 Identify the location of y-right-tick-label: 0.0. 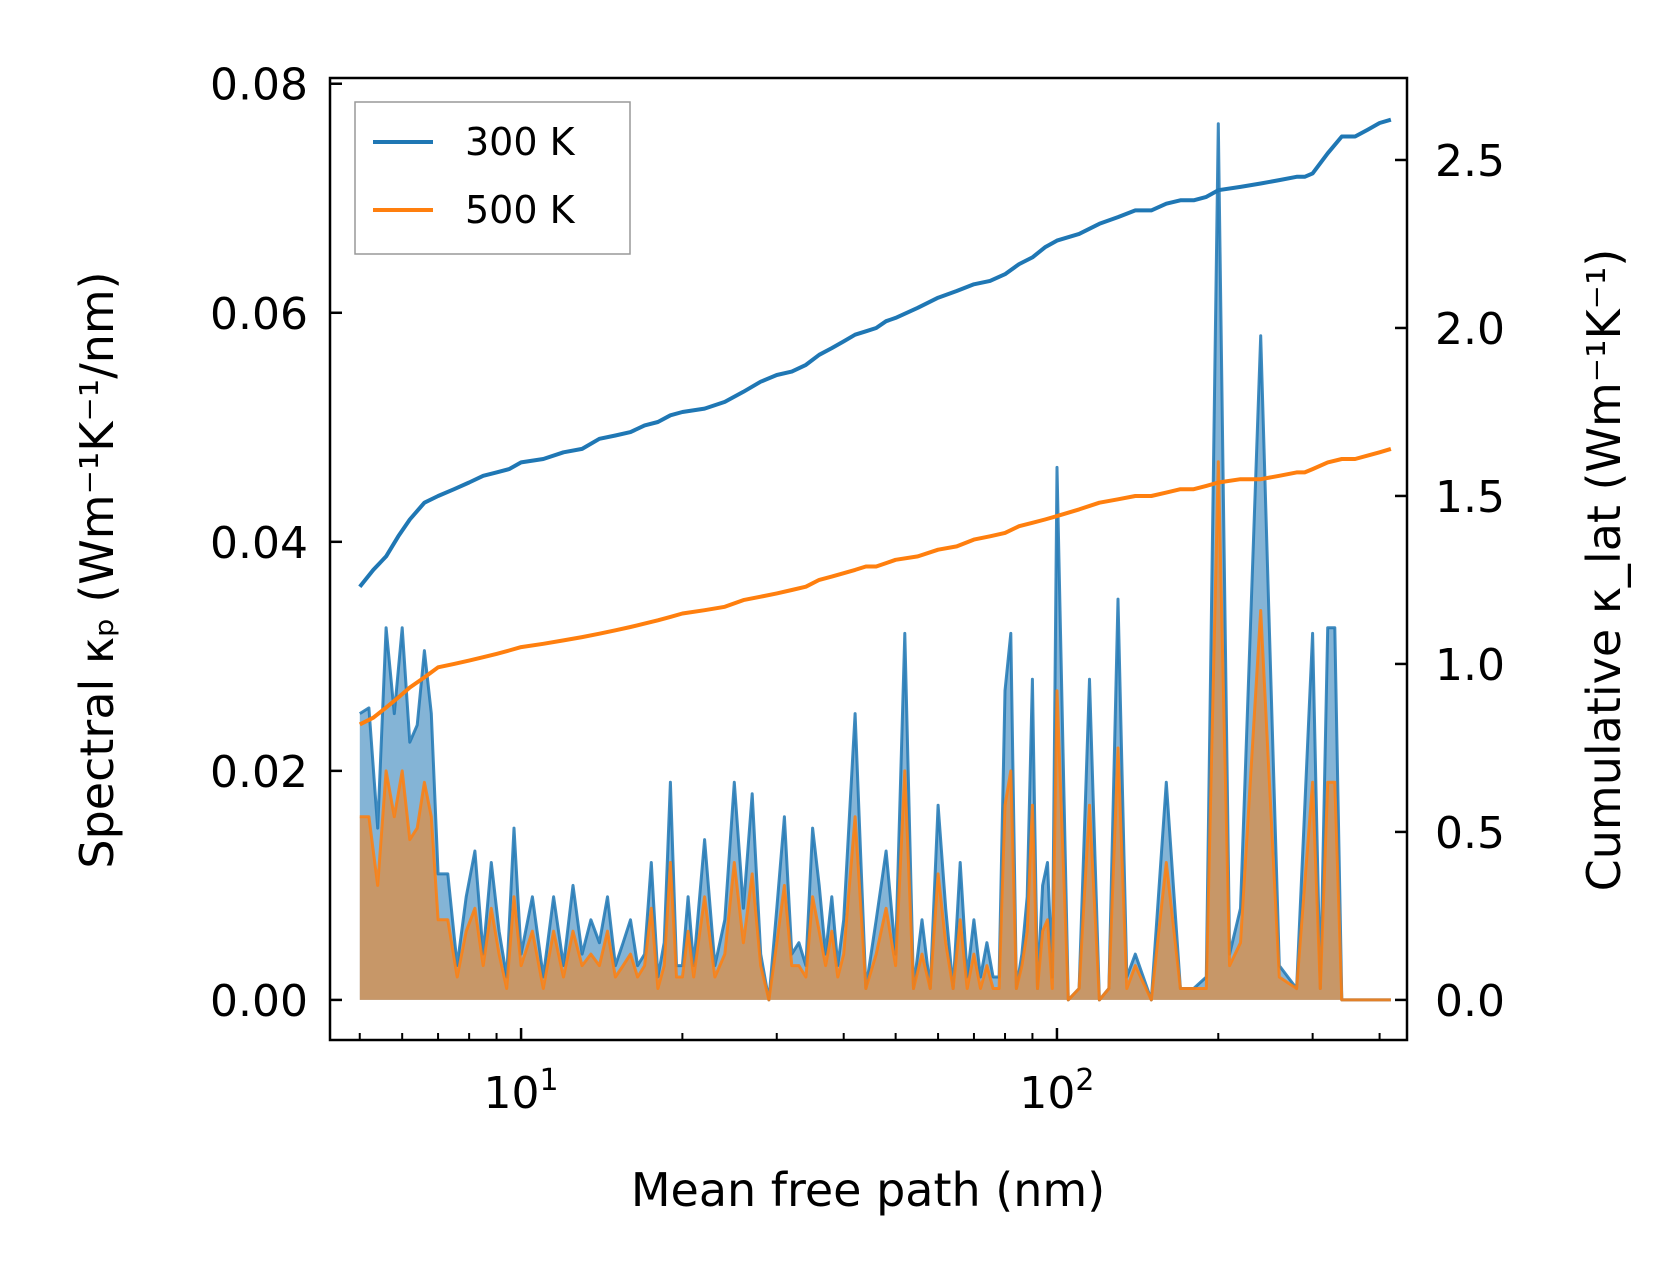
(1470, 1001).